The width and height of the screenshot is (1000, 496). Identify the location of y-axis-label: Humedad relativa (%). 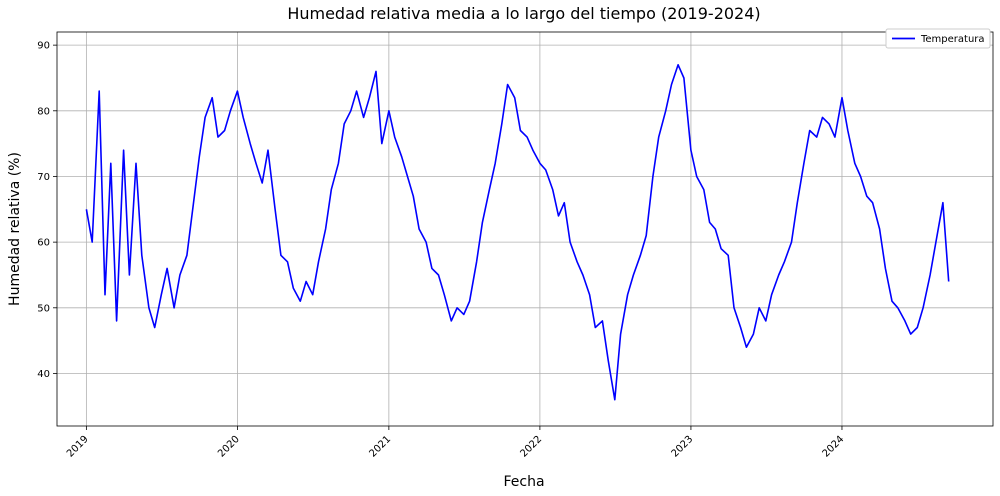
(15, 229).